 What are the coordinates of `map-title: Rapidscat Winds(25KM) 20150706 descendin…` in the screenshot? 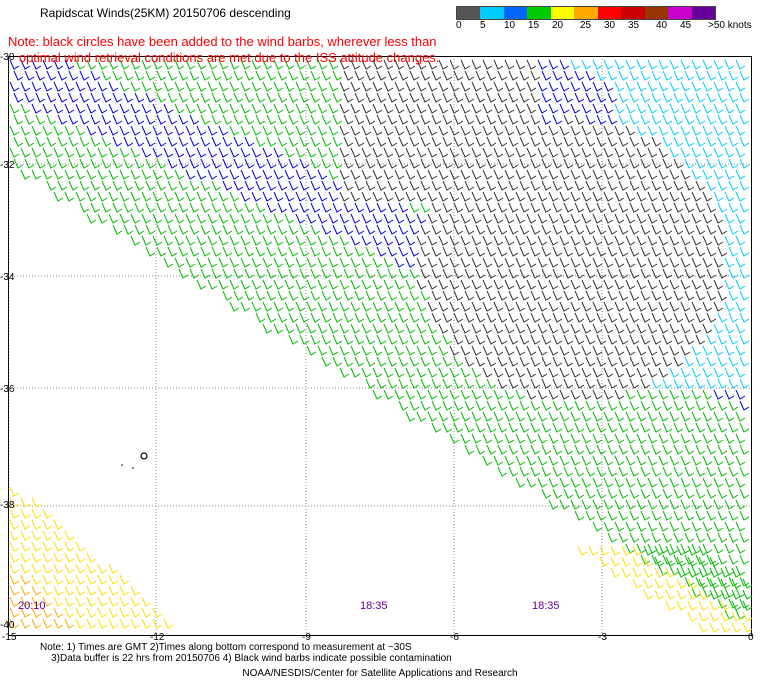 It's located at (165, 13).